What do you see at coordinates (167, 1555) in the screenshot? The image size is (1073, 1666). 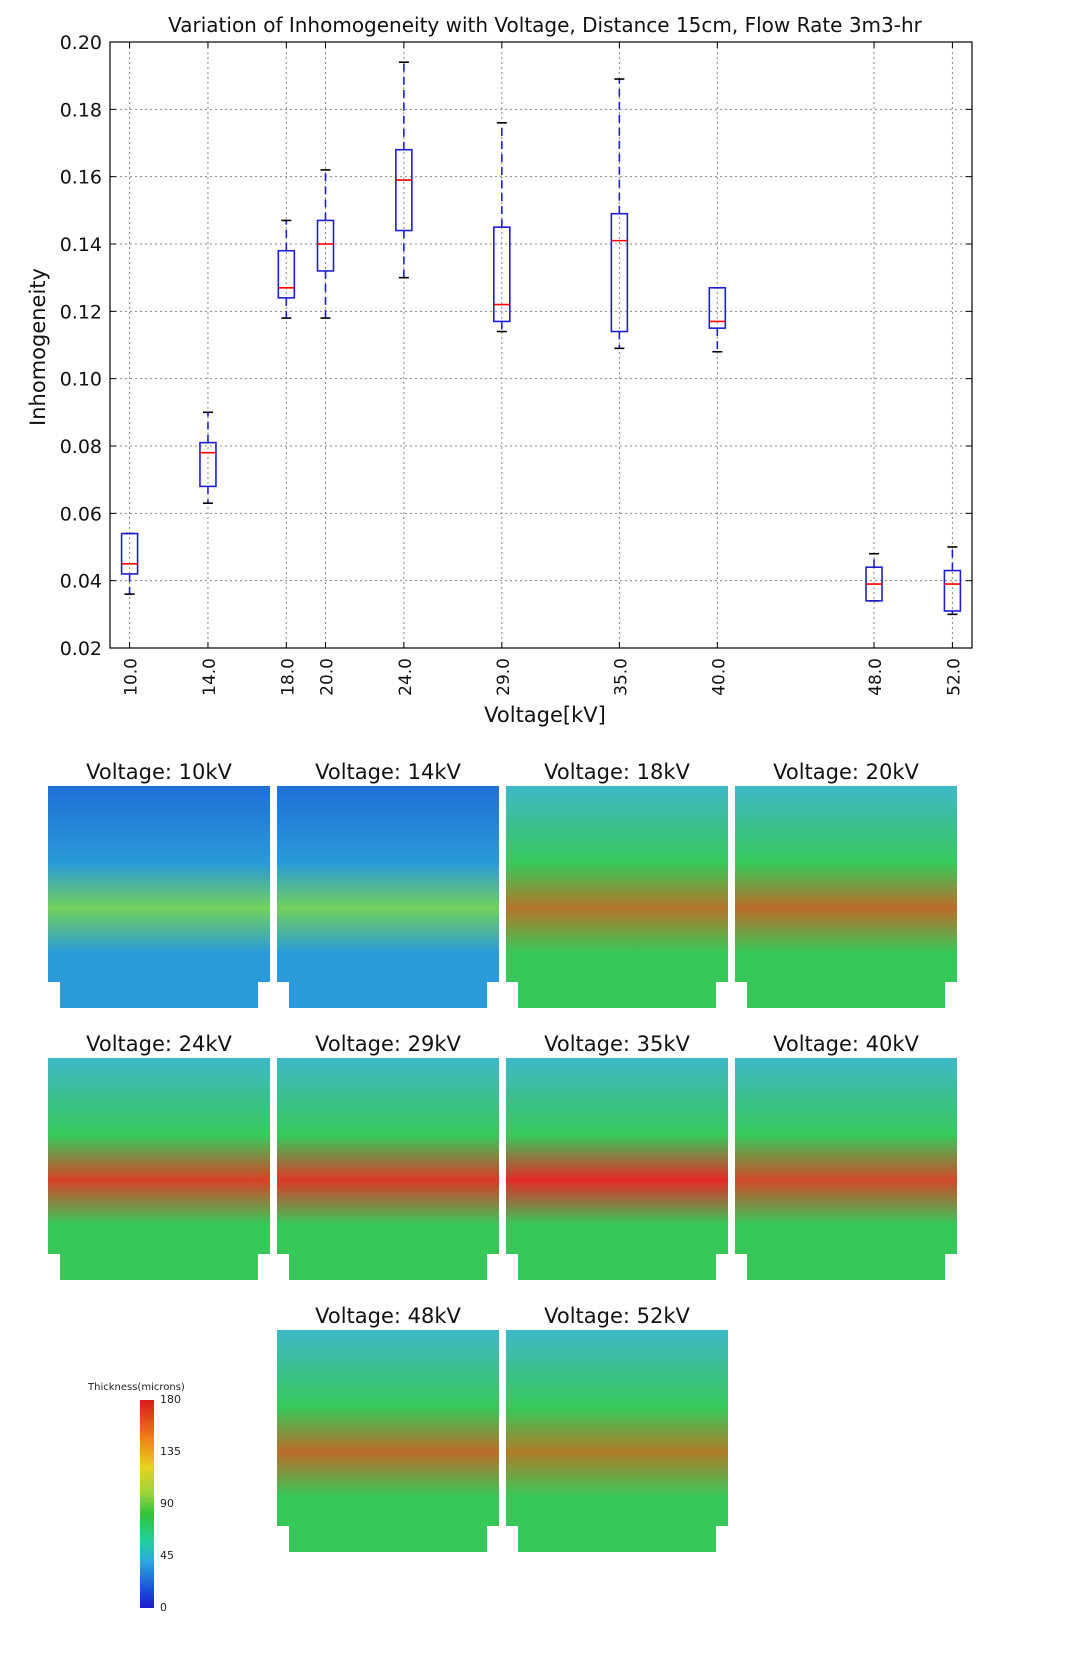 I see `colorbar-tick-label: 45` at bounding box center [167, 1555].